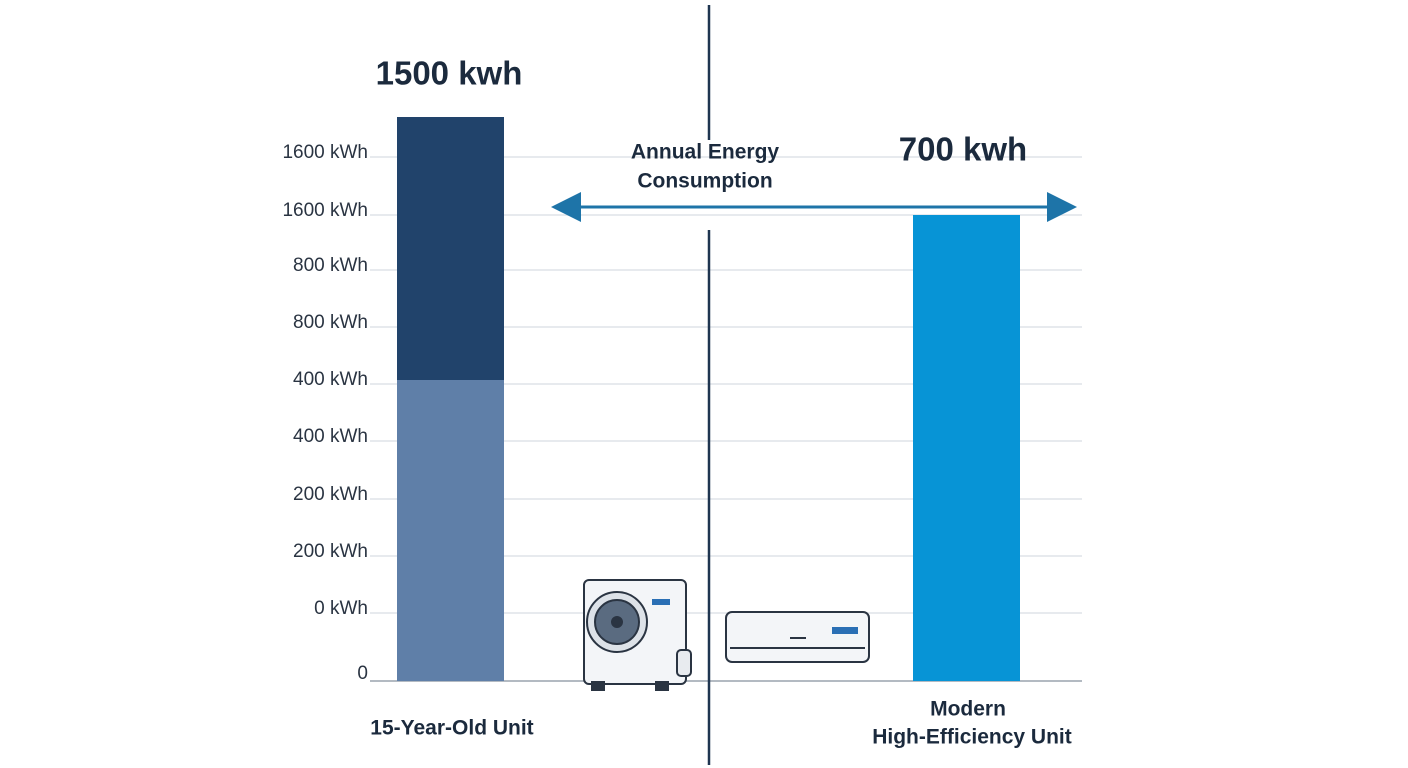 The height and width of the screenshot is (768, 1408). I want to click on new-bar, so click(966, 448).